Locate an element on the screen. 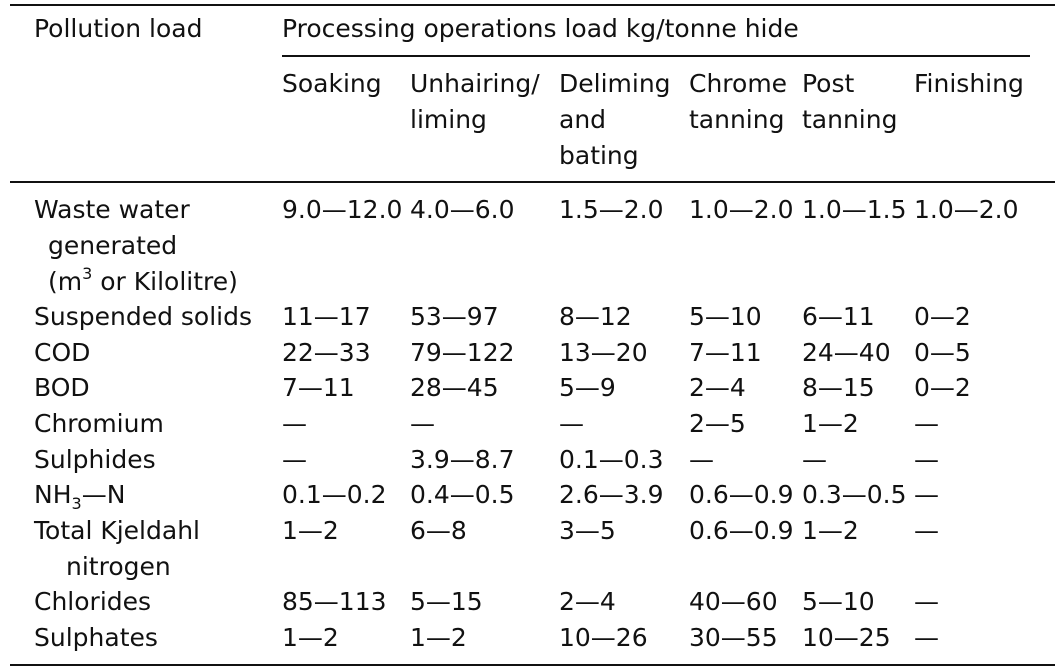 This screenshot has width=1063, height=672. table-cell: 13—20 is located at coordinates (603, 352).